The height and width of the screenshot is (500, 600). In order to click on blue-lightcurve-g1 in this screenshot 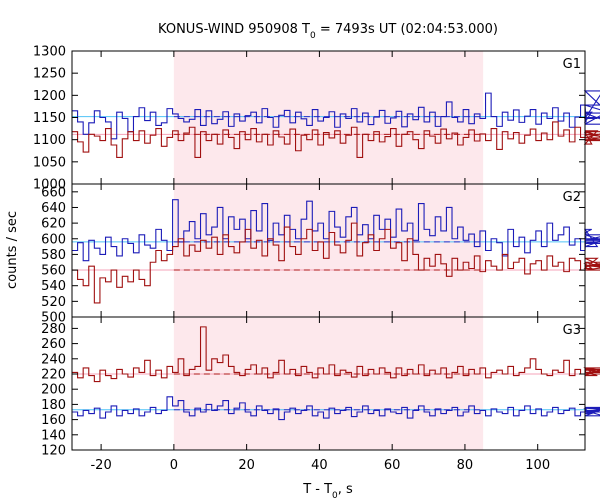, I will do `click(336, 115)`.